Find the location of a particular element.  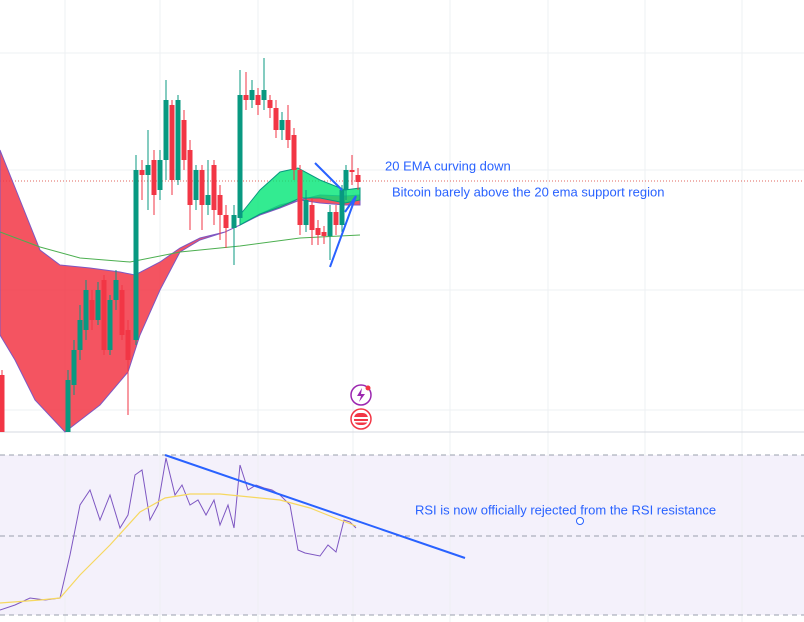

rsi-line is located at coordinates (178, 534).